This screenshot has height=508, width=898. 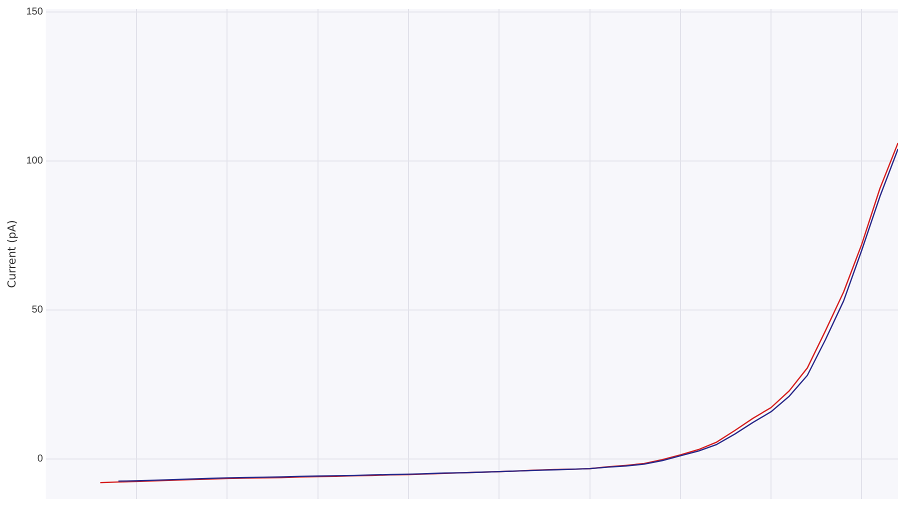 I want to click on y-tick-label: 50, so click(x=38, y=310).